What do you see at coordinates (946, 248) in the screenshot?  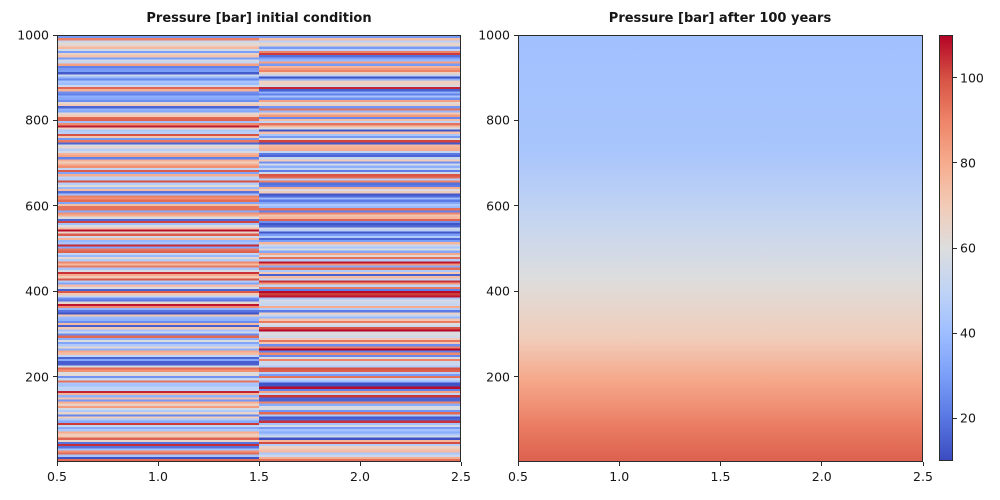 I see `colorbar` at bounding box center [946, 248].